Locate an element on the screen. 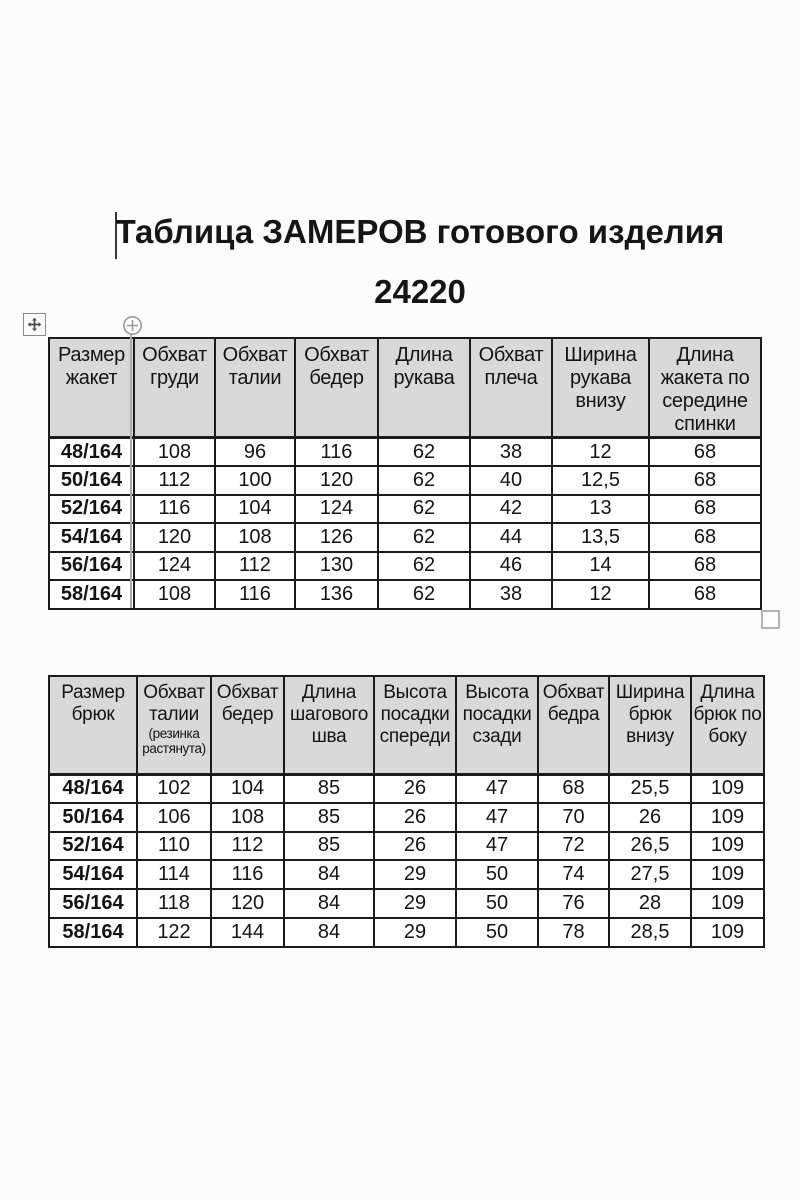 This screenshot has width=800, height=1200. value-cell: 144 is located at coordinates (247, 932).